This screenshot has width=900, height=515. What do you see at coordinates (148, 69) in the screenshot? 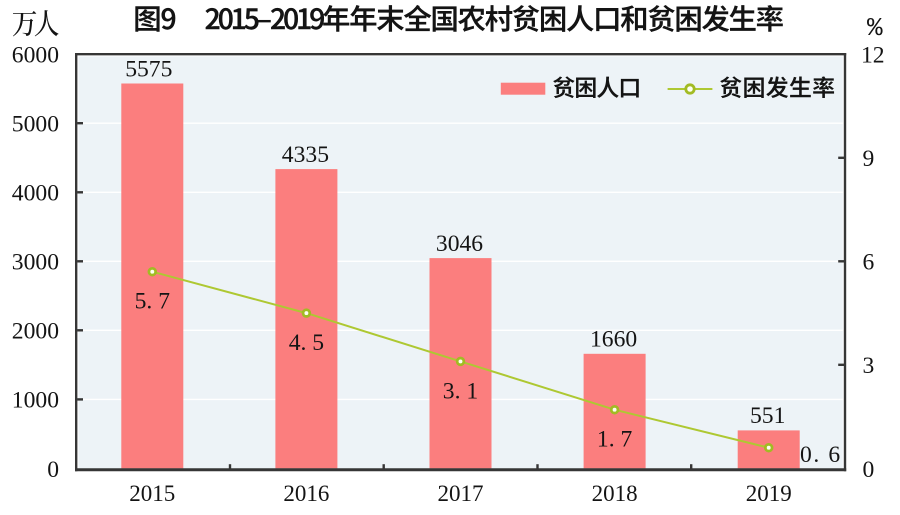
I see `svg-text: 5575` at bounding box center [148, 69].